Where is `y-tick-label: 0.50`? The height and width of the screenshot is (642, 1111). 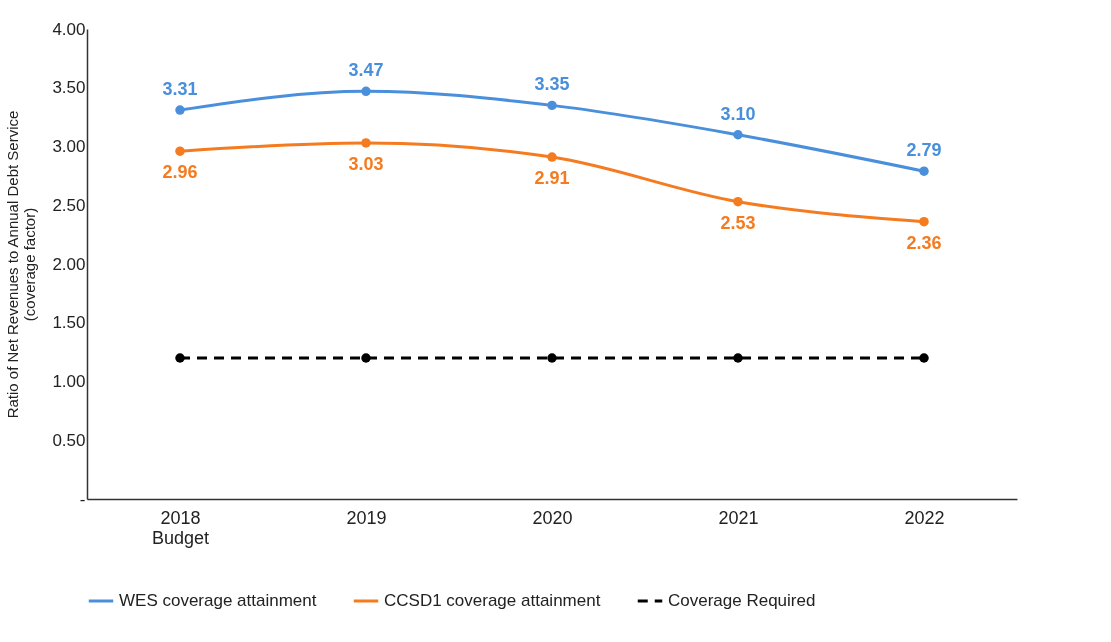 y-tick-label: 0.50 is located at coordinates (69, 440).